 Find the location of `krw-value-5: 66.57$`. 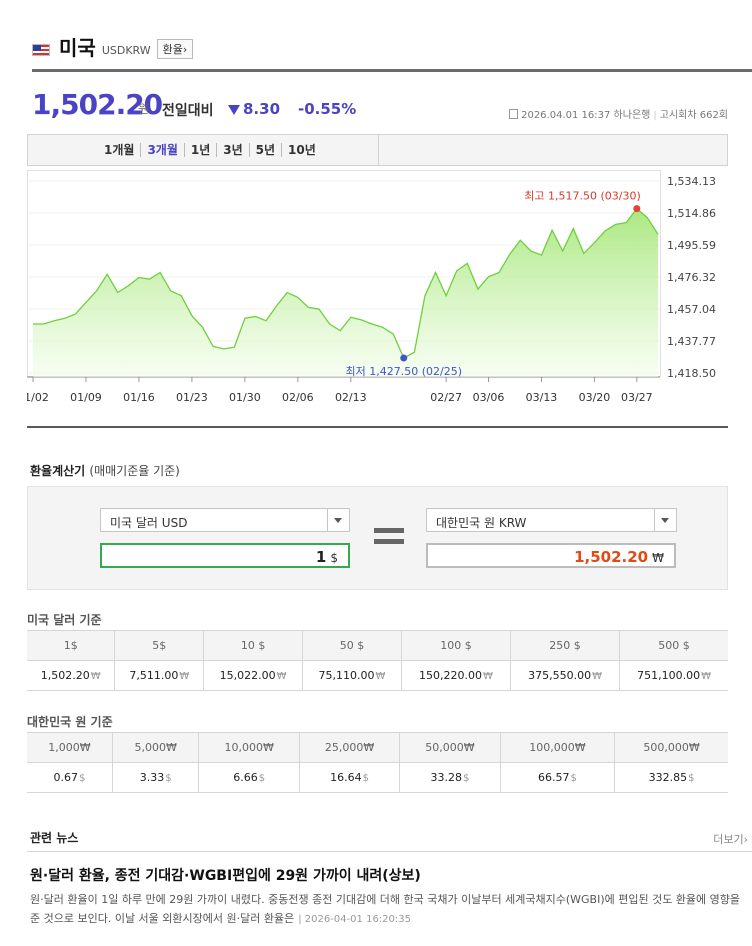

krw-value-5: 66.57$ is located at coordinates (558, 777).